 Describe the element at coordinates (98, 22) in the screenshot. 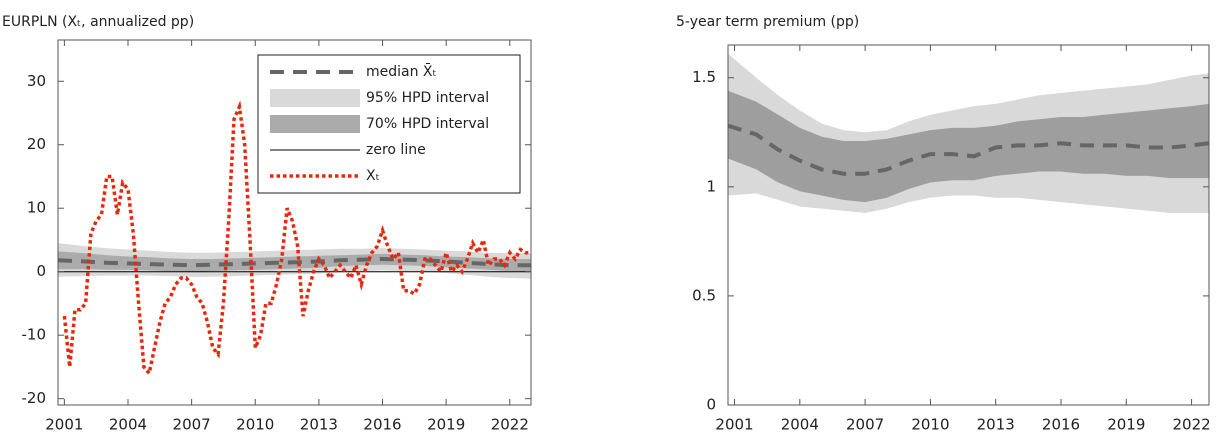

I see `chart-title: EURPLN (Xₜ, annualized pp)` at that location.